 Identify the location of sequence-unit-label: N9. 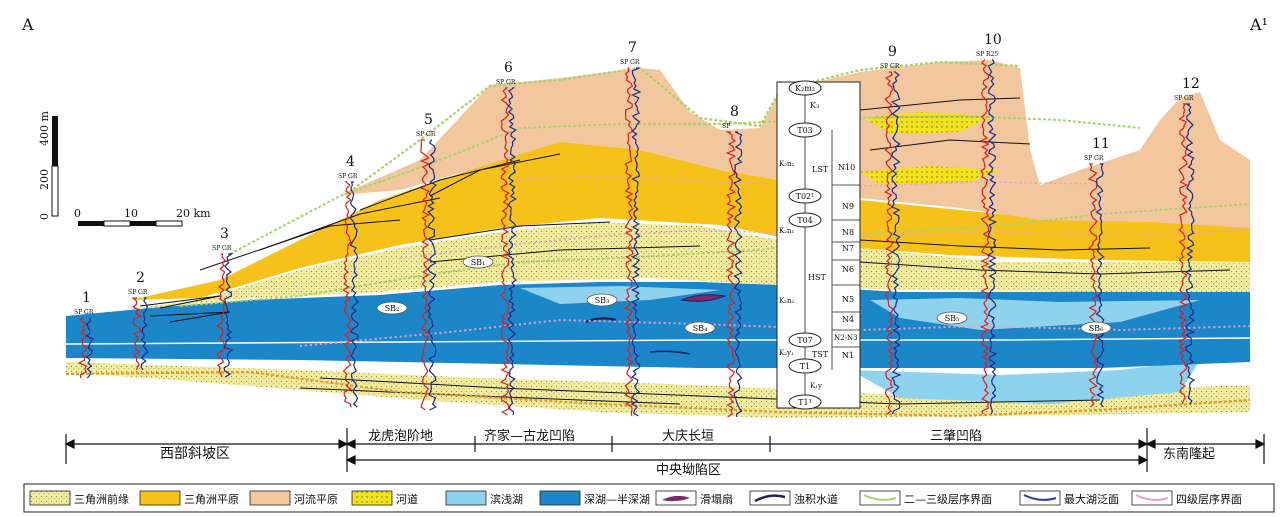
(848, 206).